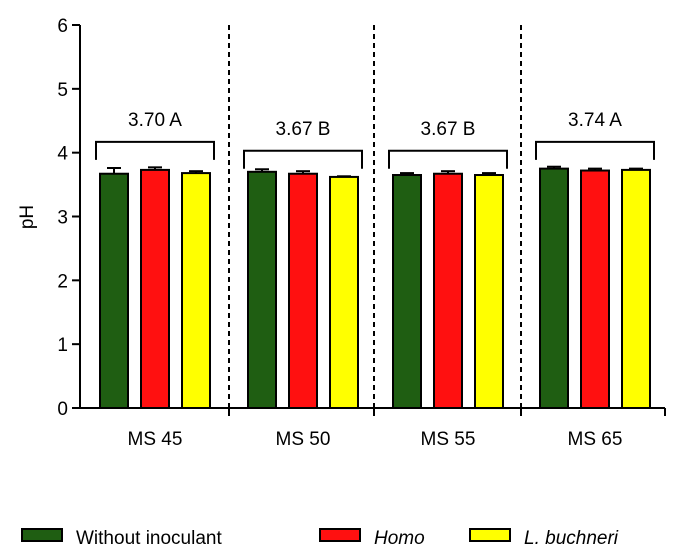  I want to click on y-tick-label: 4, so click(62, 154).